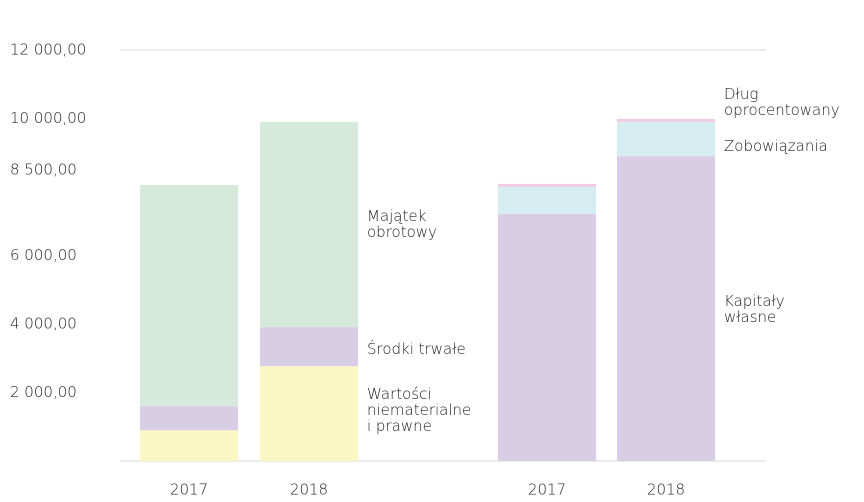 Image resolution: width=864 pixels, height=502 pixels. I want to click on y-tick-label: 12 000,00, so click(48, 50).